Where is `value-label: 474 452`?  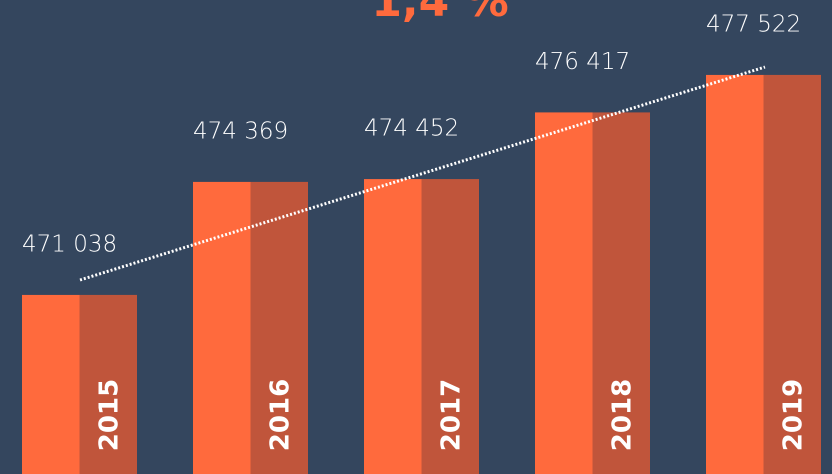
value-label: 474 452 is located at coordinates (411, 129).